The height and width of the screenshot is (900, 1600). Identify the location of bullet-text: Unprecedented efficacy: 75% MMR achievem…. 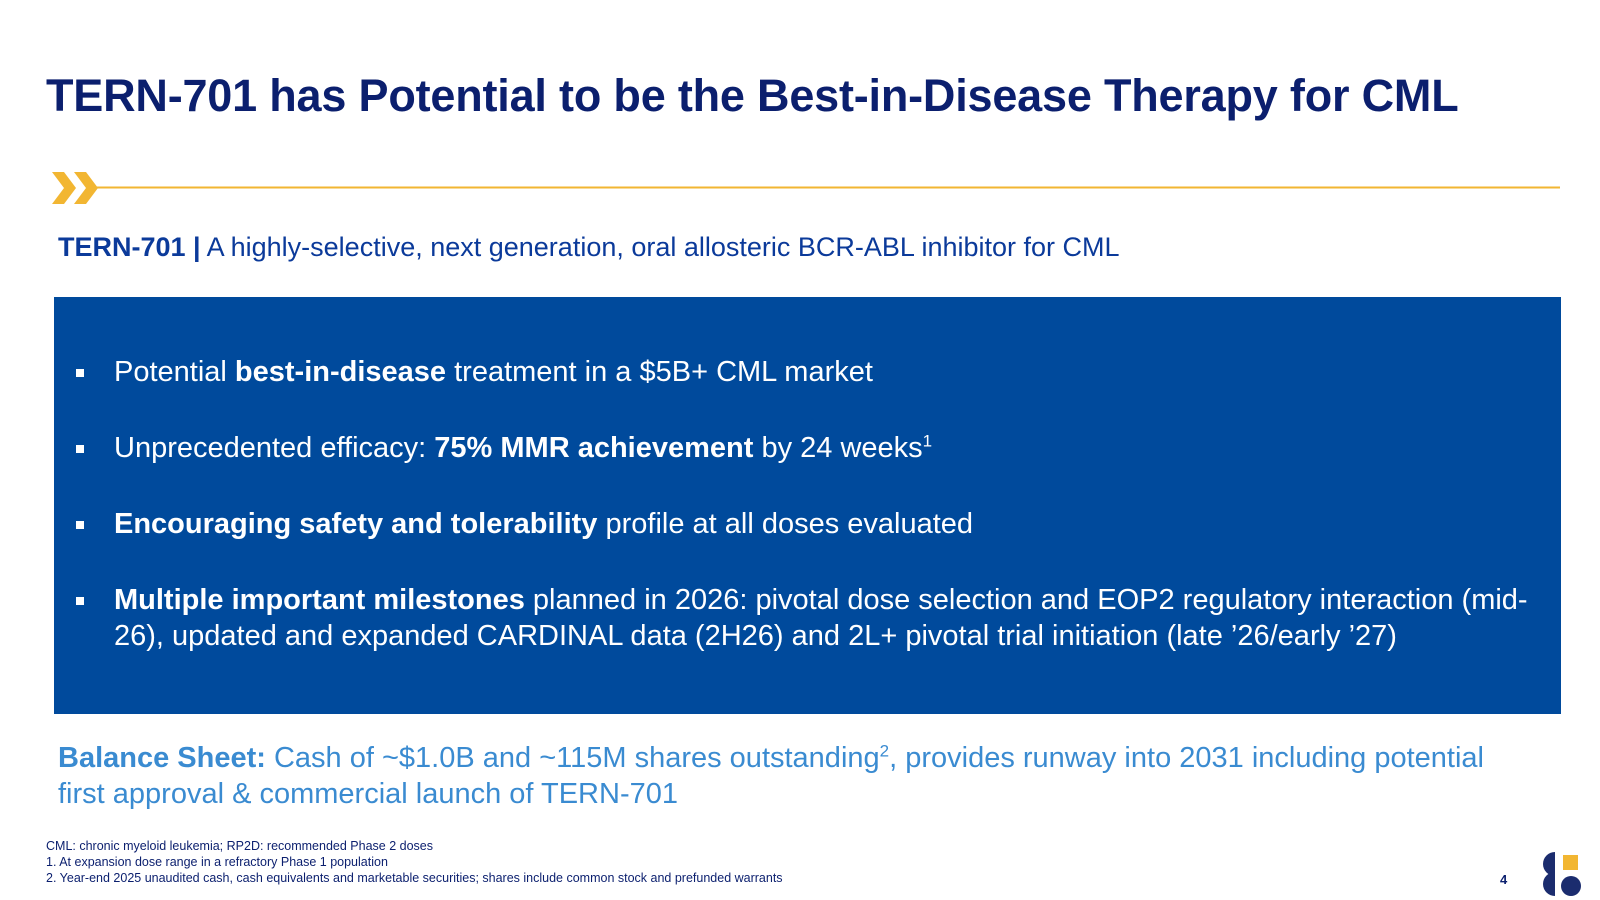
(523, 447).